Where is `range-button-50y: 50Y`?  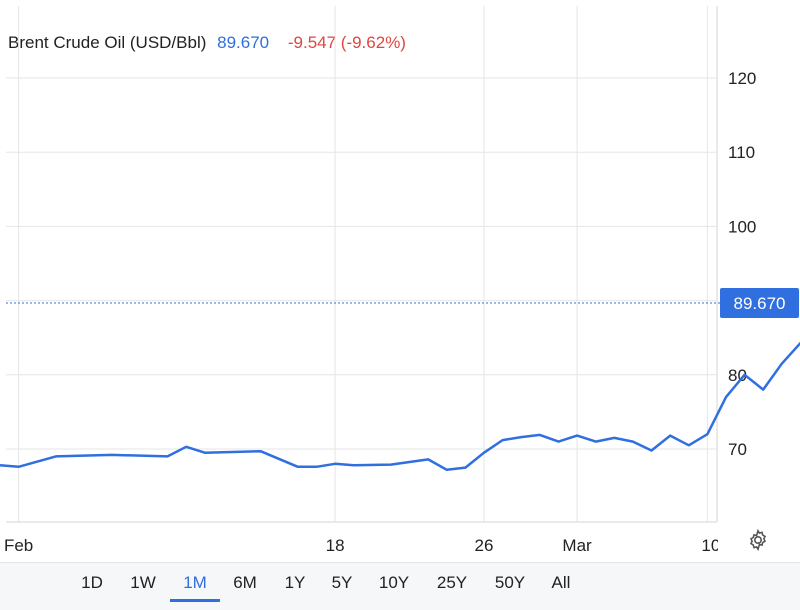 range-button-50y: 50Y is located at coordinates (510, 582).